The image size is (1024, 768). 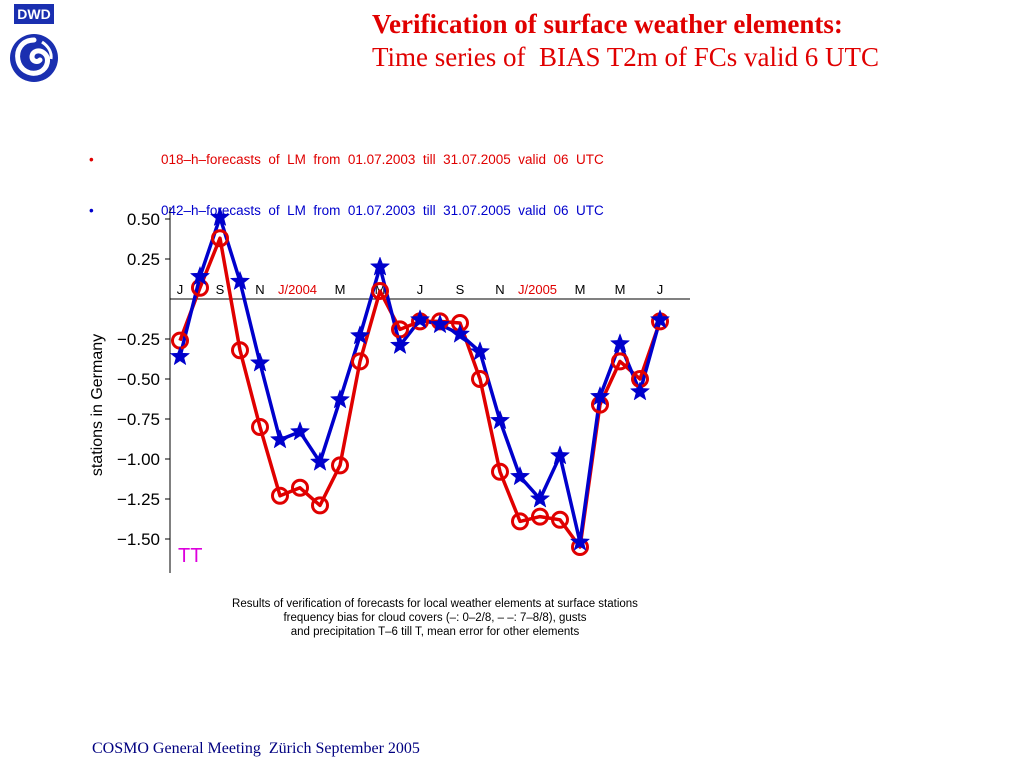 What do you see at coordinates (138, 339) in the screenshot?
I see `y-tick-label: −0.25` at bounding box center [138, 339].